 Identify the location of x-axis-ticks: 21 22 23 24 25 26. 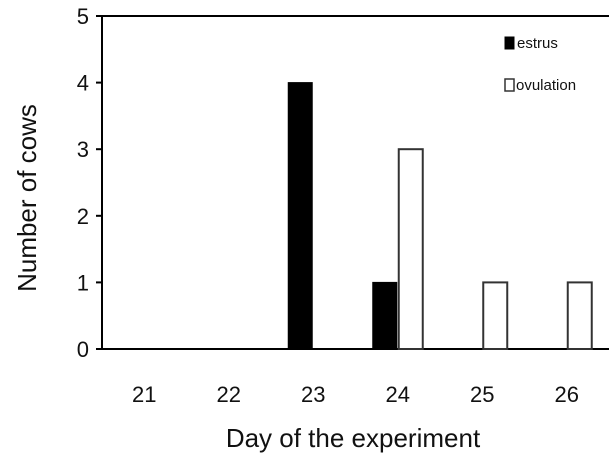
(355, 394).